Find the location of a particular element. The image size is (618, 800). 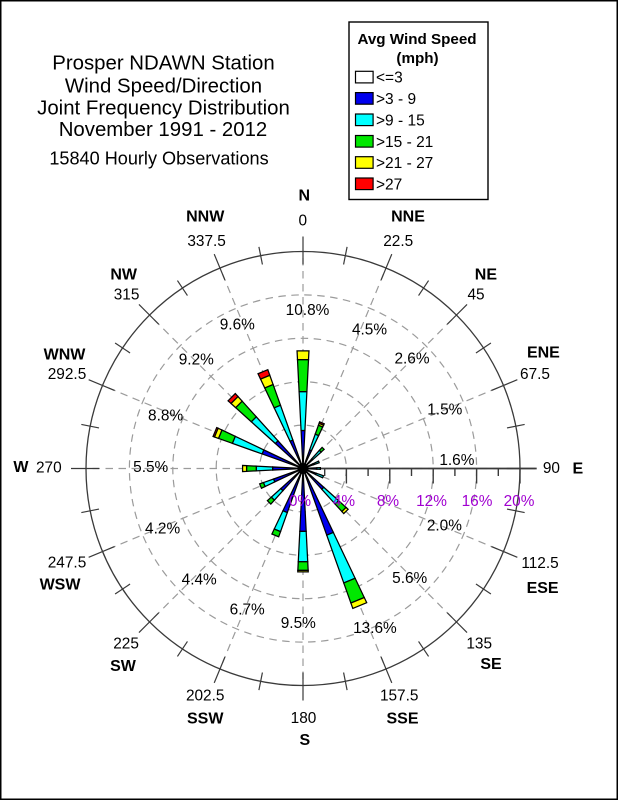

svg-text: 2.6% is located at coordinates (411, 359).